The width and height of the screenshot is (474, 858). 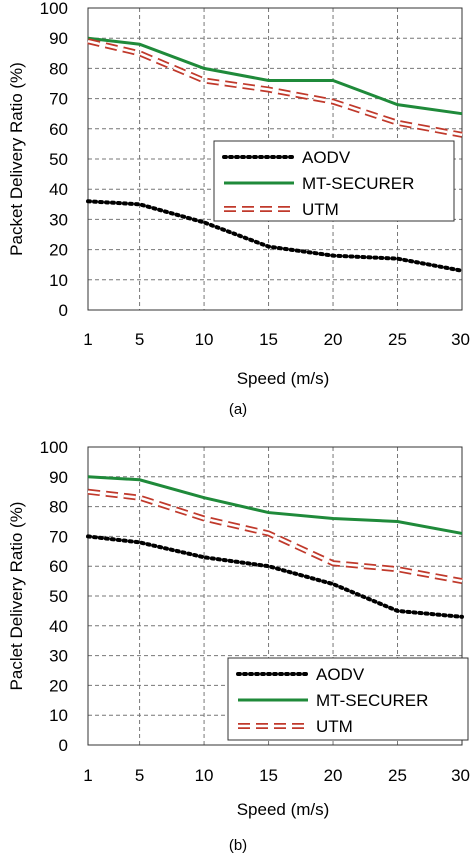 What do you see at coordinates (238, 409) in the screenshot?
I see `panel-label: (a)` at bounding box center [238, 409].